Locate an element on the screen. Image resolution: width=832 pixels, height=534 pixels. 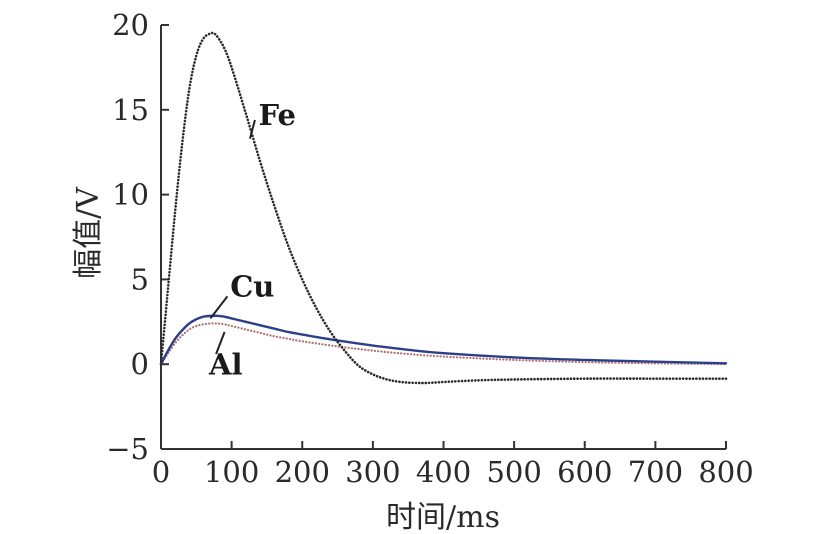
x-axis-title: 时间/ms is located at coordinates (443, 517).